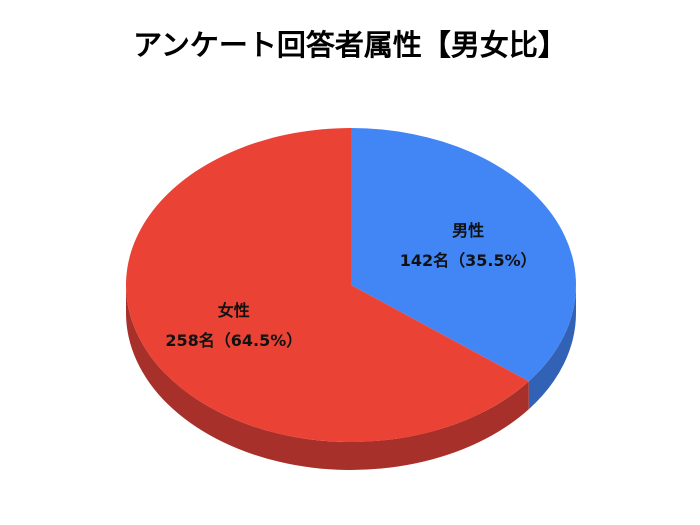  Describe the element at coordinates (350, 45) in the screenshot. I see `chart-title: アンケート回答者属性【男女比】` at that location.